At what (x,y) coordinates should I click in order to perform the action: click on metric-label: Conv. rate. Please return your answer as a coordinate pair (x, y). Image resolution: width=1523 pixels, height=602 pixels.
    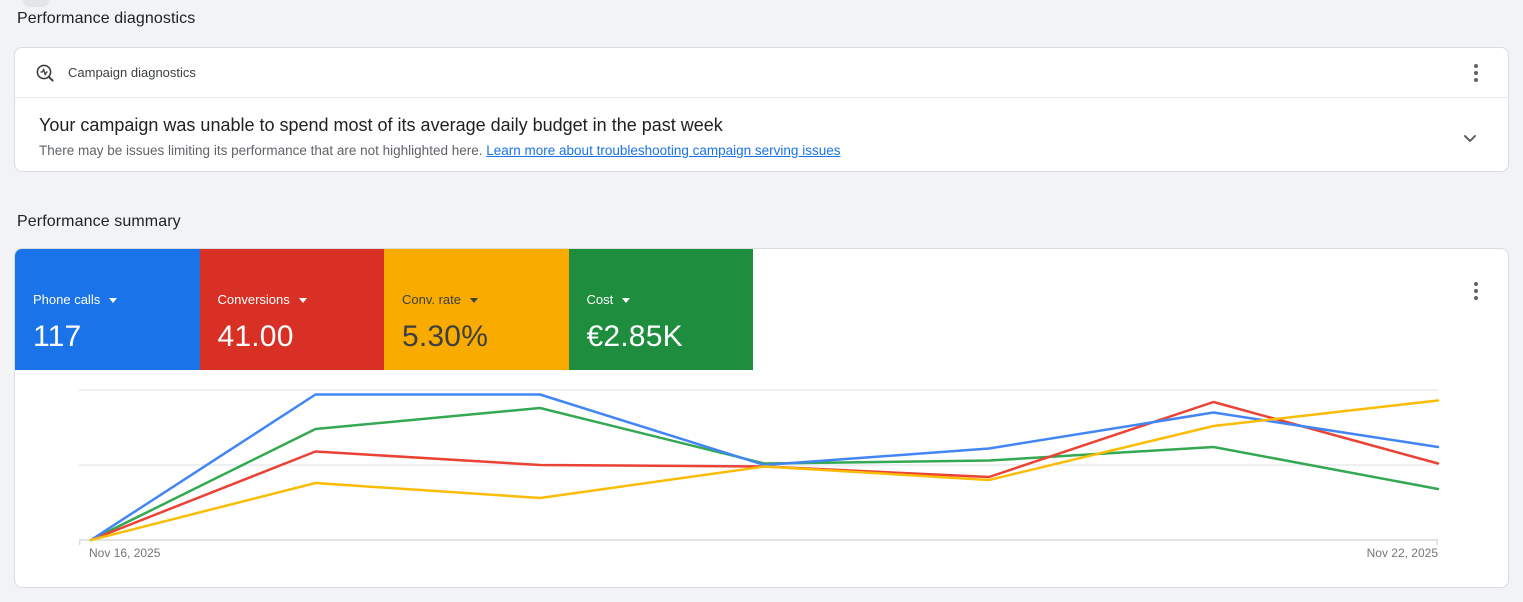
    Looking at the image, I should click on (432, 299).